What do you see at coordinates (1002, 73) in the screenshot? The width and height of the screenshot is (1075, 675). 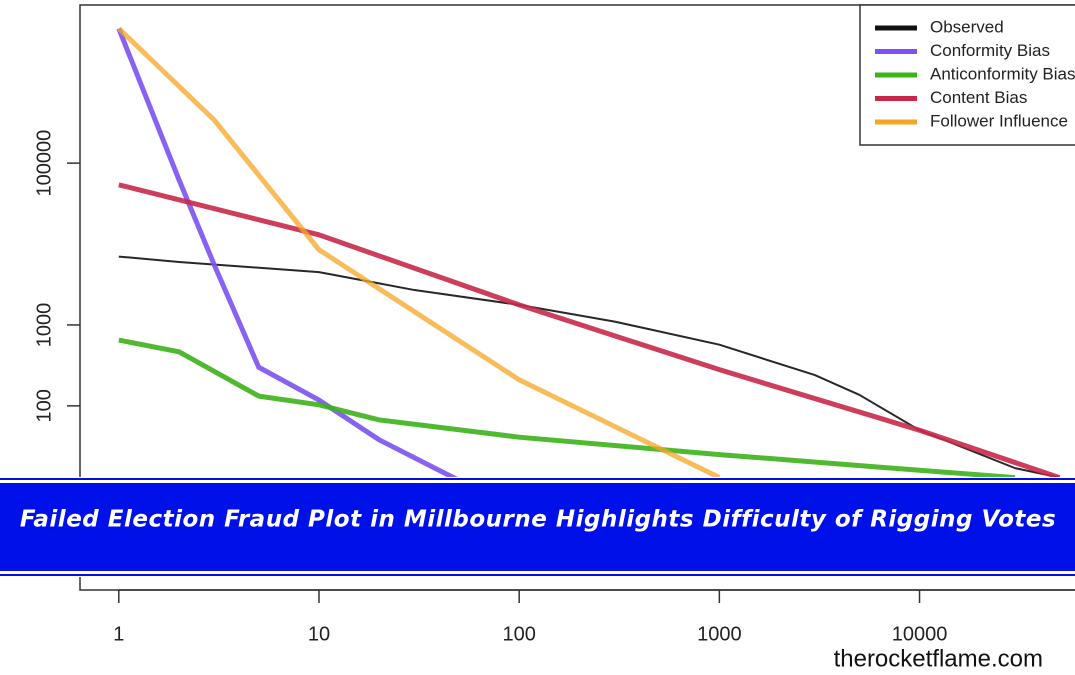 I see `legend-label: Anticonformity Bias` at bounding box center [1002, 73].